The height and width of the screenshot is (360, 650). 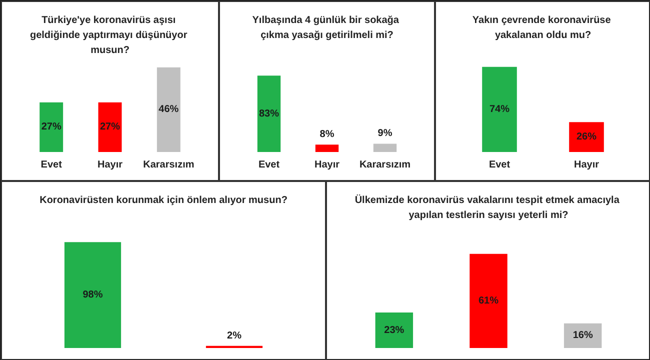 What do you see at coordinates (168, 110) in the screenshot?
I see `data-label: 46%` at bounding box center [168, 110].